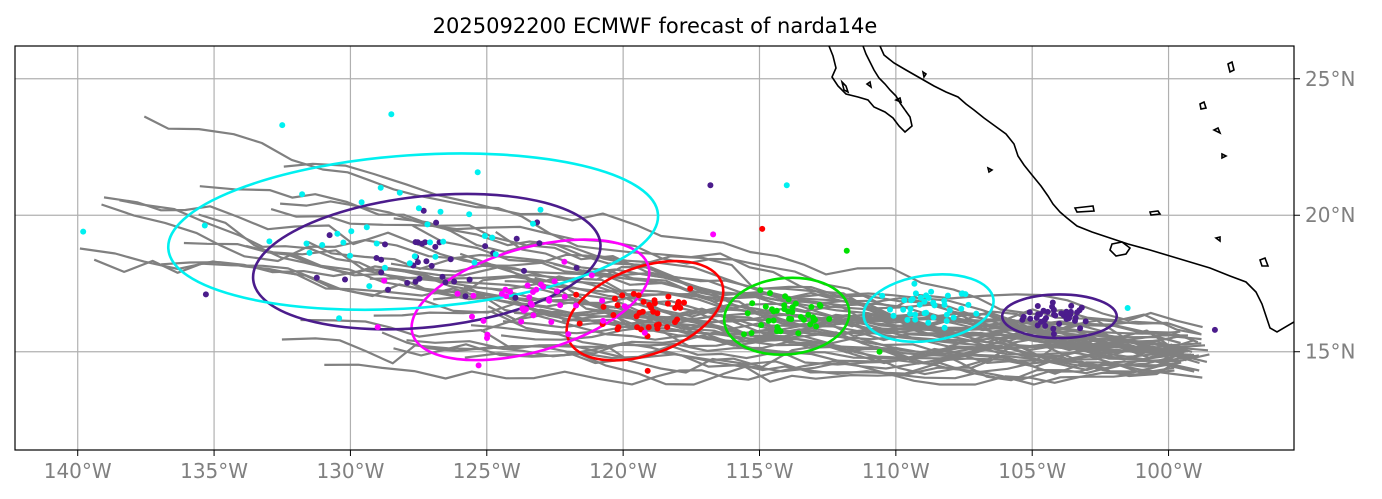  Describe the element at coordinates (530, 300) in the screenshot. I see `ellipse-day5` at that location.